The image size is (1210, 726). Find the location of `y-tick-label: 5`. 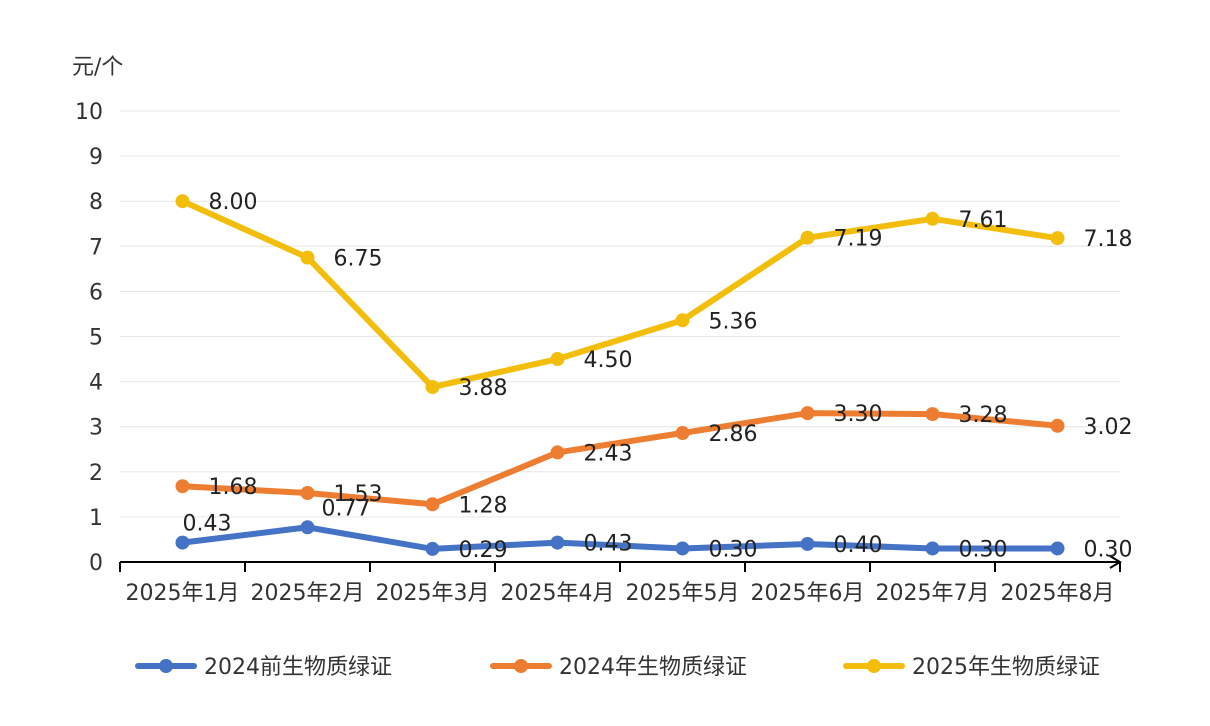

y-tick-label: 5 is located at coordinates (96, 338).